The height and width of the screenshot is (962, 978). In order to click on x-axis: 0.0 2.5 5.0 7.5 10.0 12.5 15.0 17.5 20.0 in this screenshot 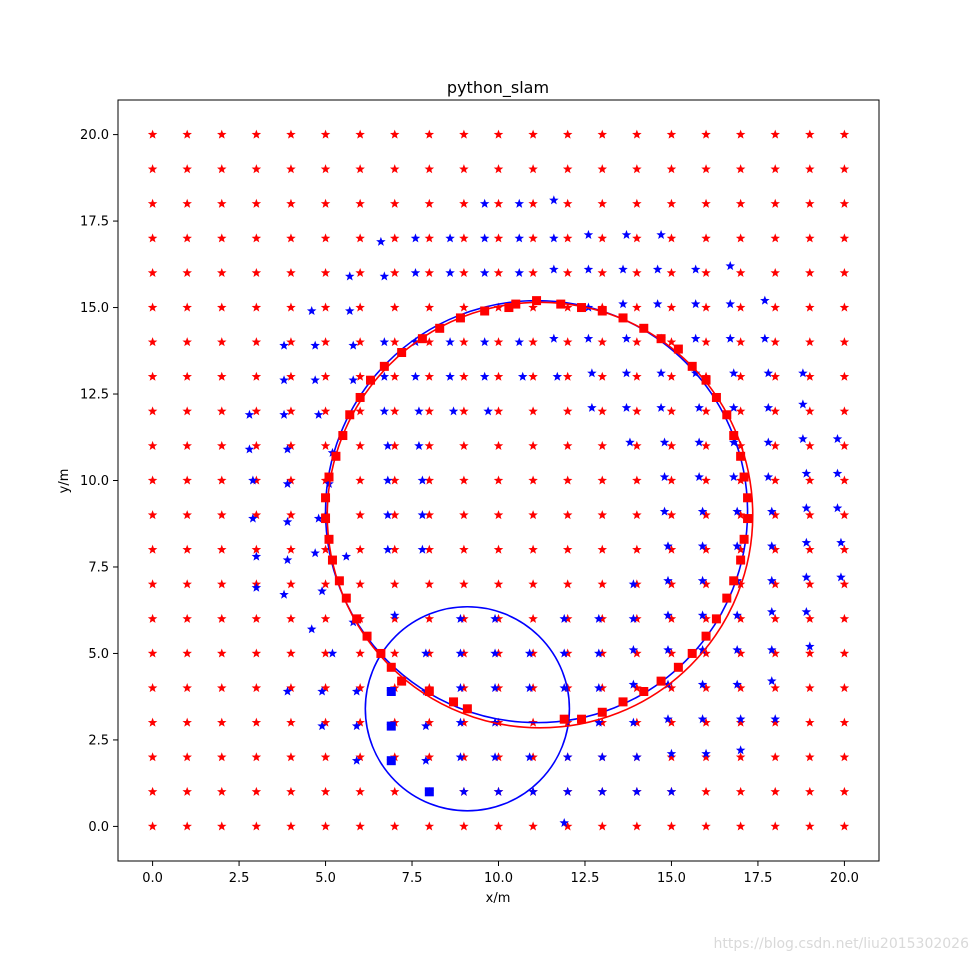, I will do `click(500, 873)`.